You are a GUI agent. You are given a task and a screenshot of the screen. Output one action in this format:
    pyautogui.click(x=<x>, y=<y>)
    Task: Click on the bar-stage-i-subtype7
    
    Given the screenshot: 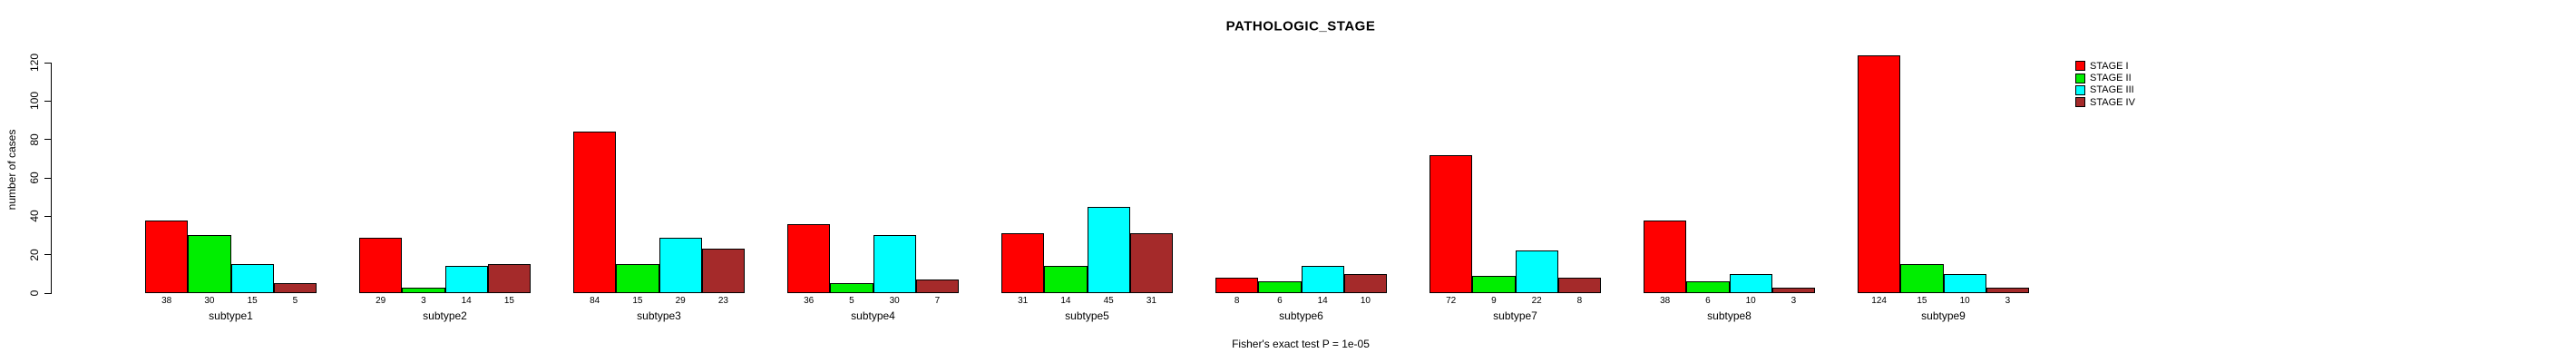 What is the action you would take?
    pyautogui.click(x=1451, y=224)
    